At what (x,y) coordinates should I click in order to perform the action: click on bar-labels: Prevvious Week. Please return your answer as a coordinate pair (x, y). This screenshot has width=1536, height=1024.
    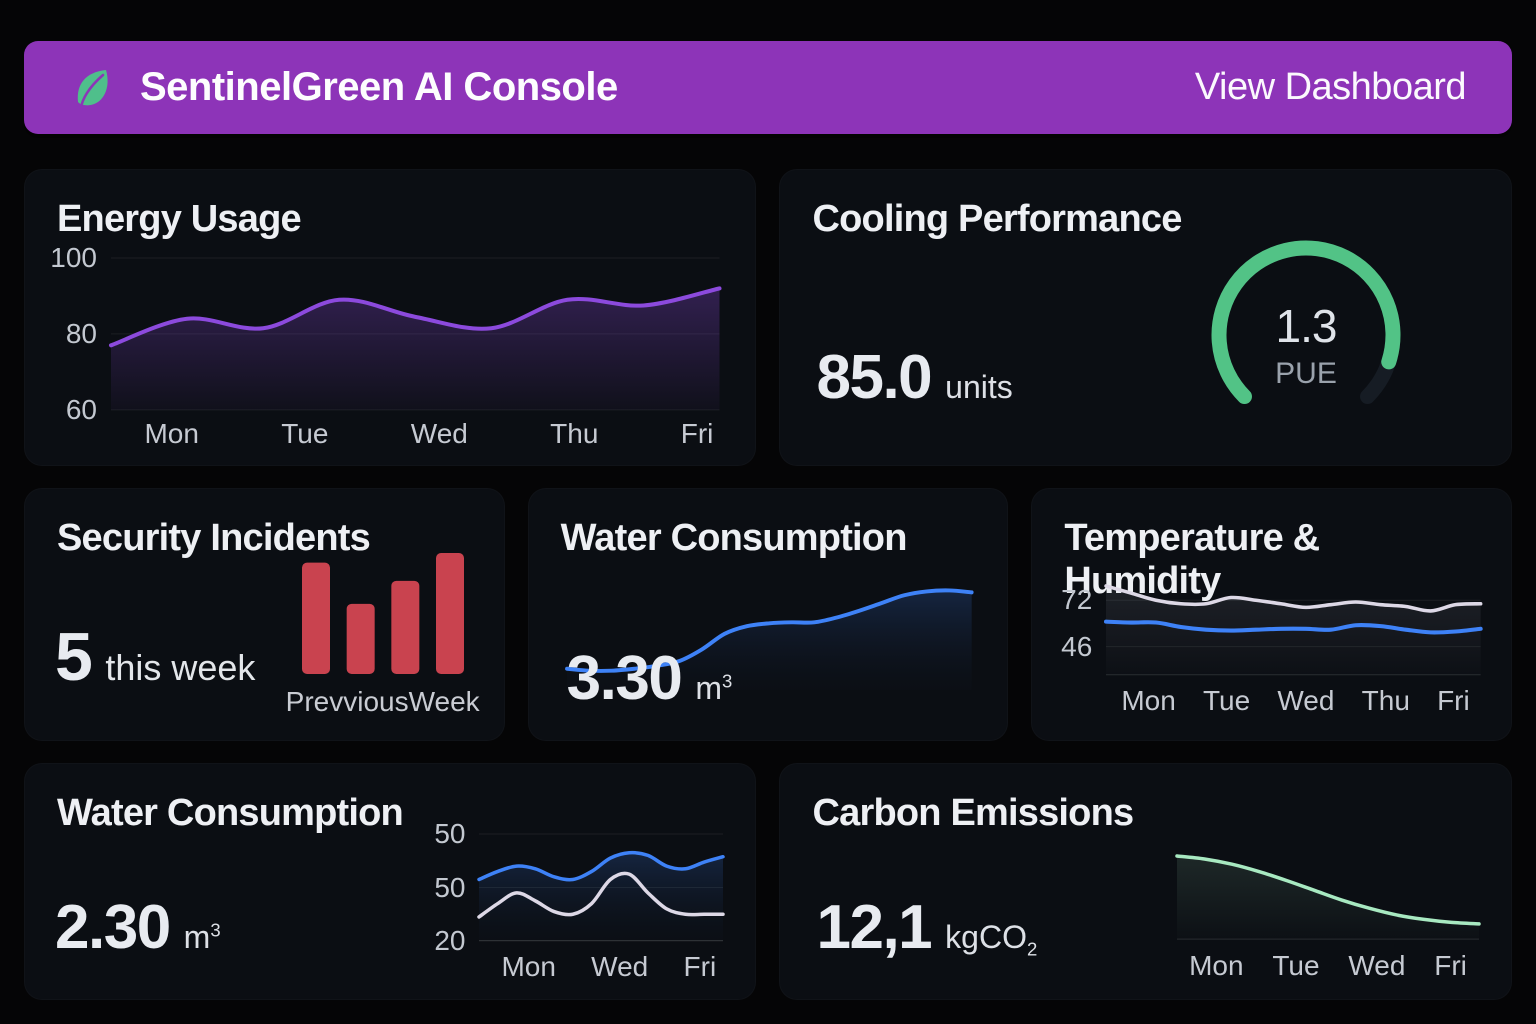
    Looking at the image, I should click on (382, 702).